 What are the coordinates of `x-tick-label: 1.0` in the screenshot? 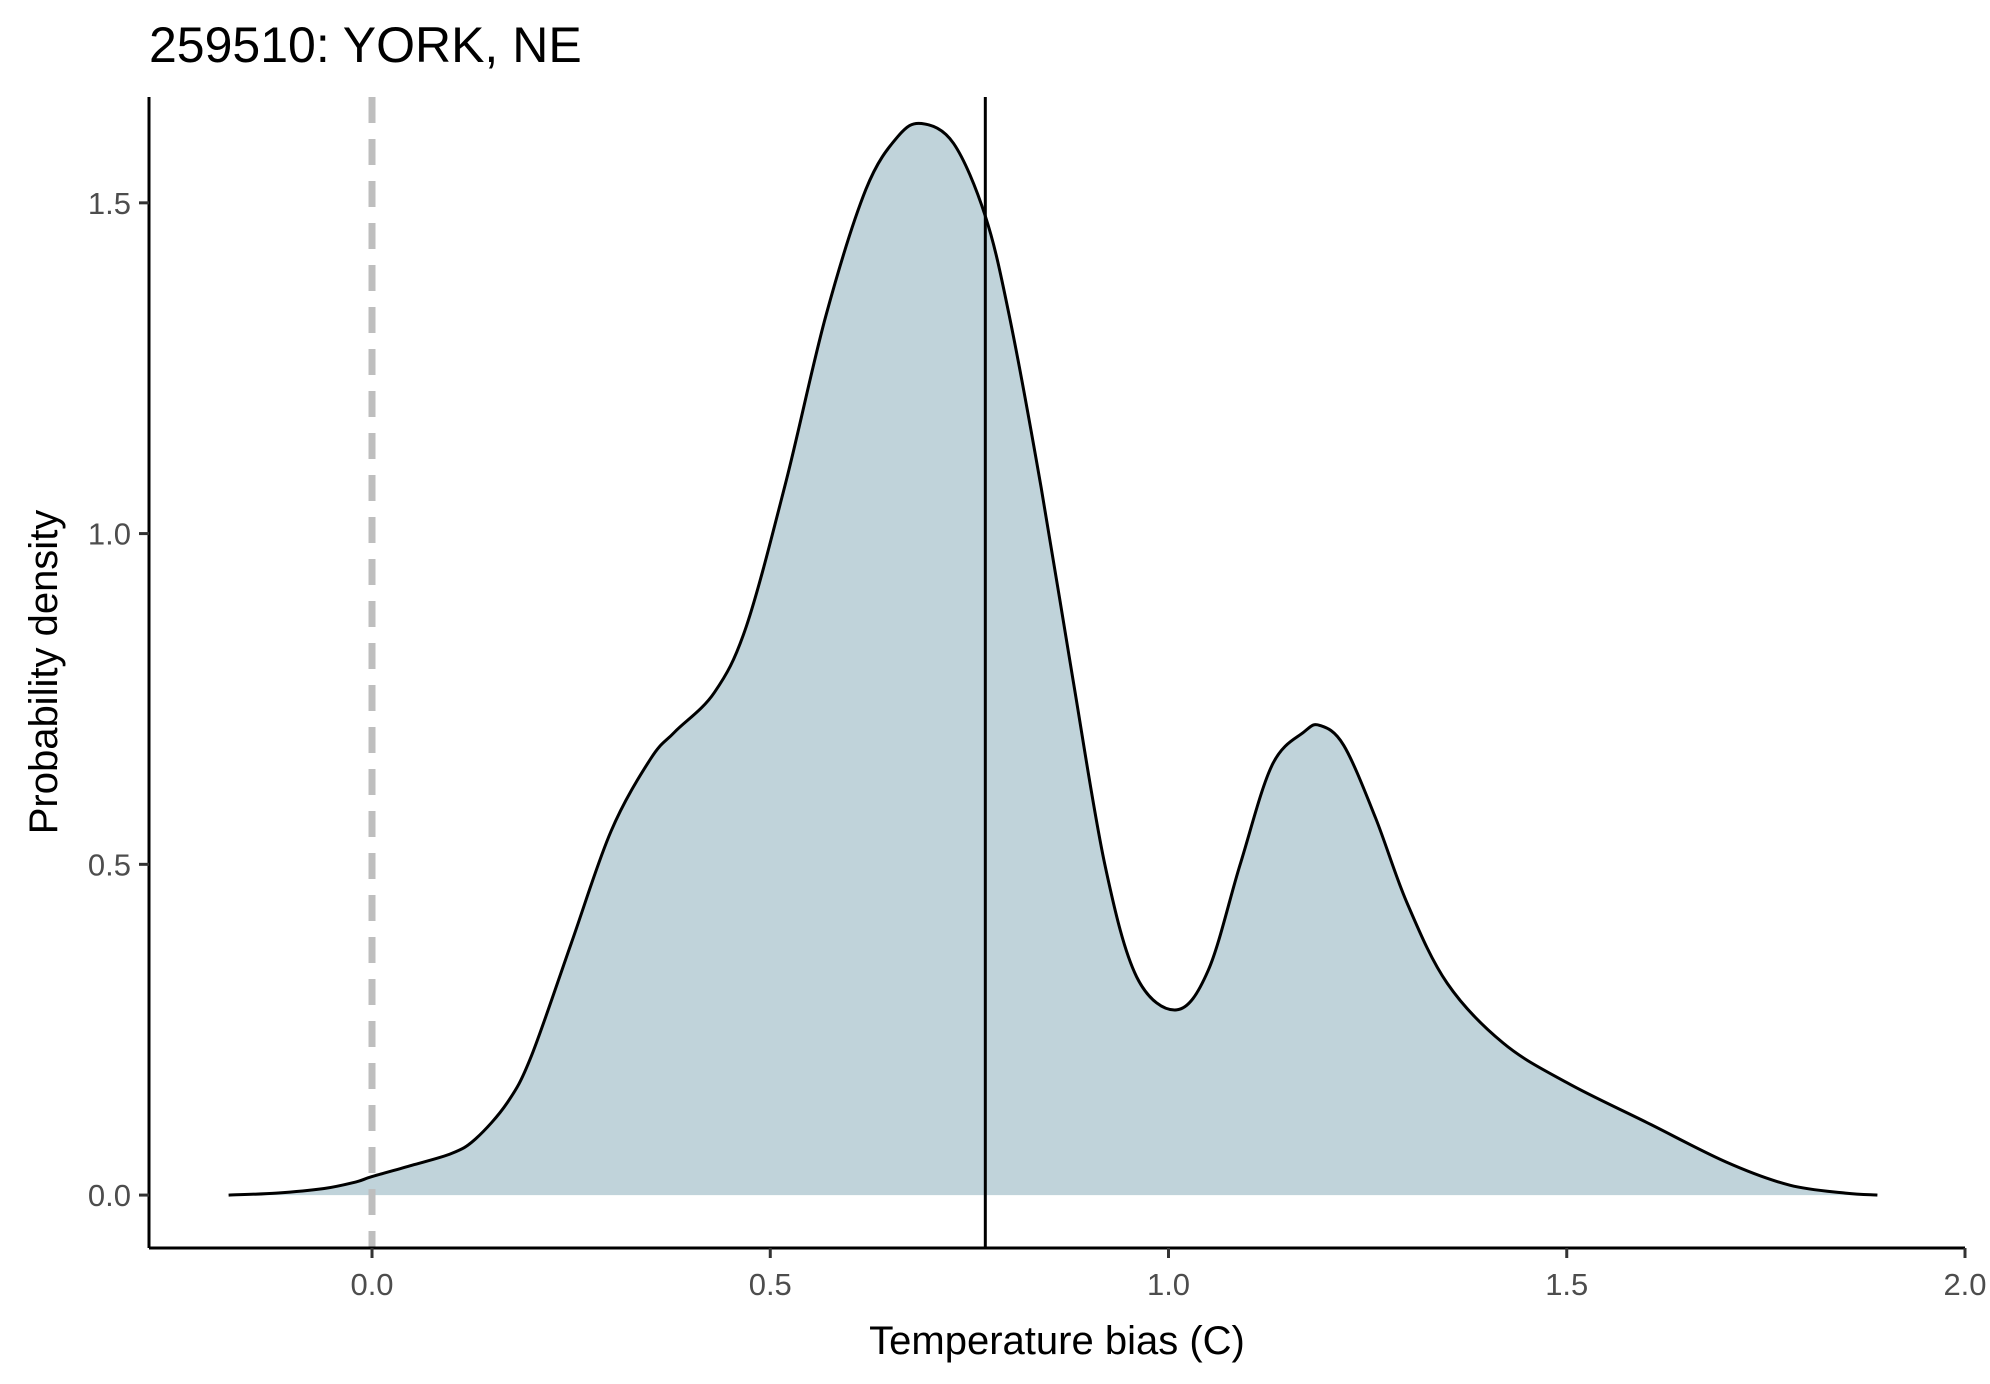 It's located at (1168, 1284).